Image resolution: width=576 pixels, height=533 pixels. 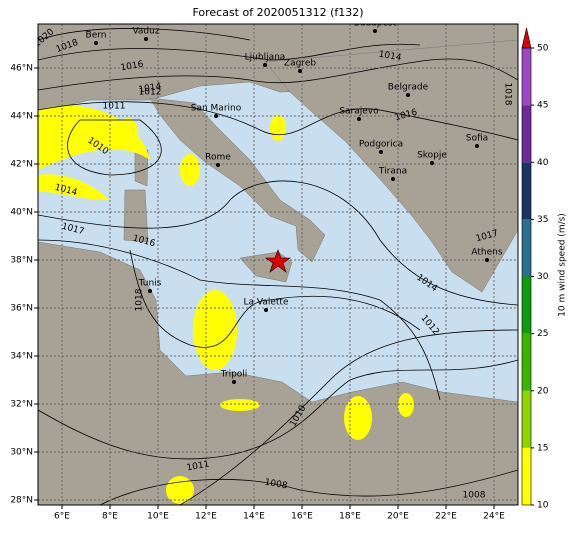 What do you see at coordinates (277, 12) in the screenshot?
I see `title: Forecast of 2020051312 (f132)` at bounding box center [277, 12].